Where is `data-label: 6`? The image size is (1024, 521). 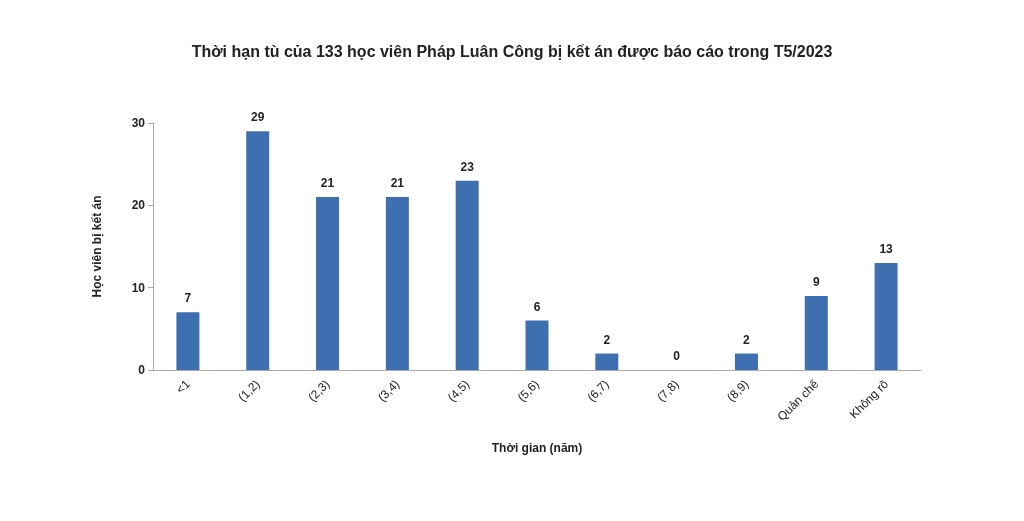 data-label: 6 is located at coordinates (537, 306).